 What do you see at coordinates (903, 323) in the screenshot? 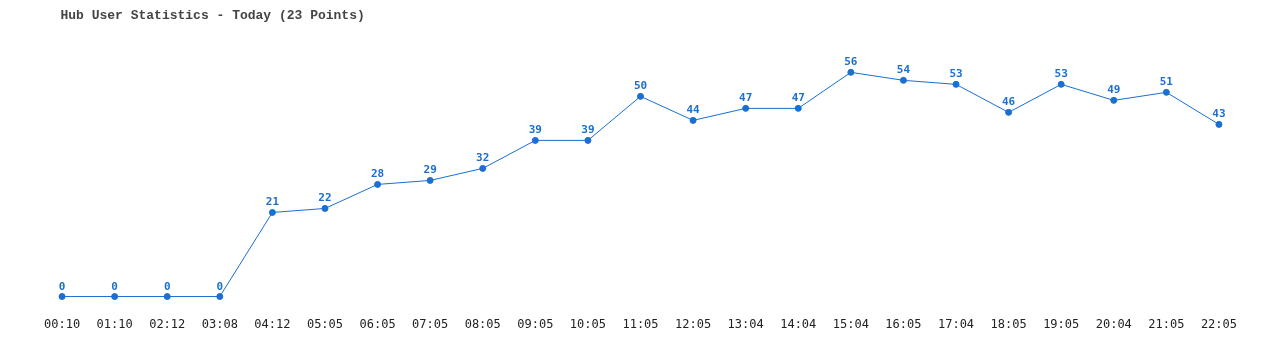
I see `x-tick-label: 16:05` at bounding box center [903, 323].